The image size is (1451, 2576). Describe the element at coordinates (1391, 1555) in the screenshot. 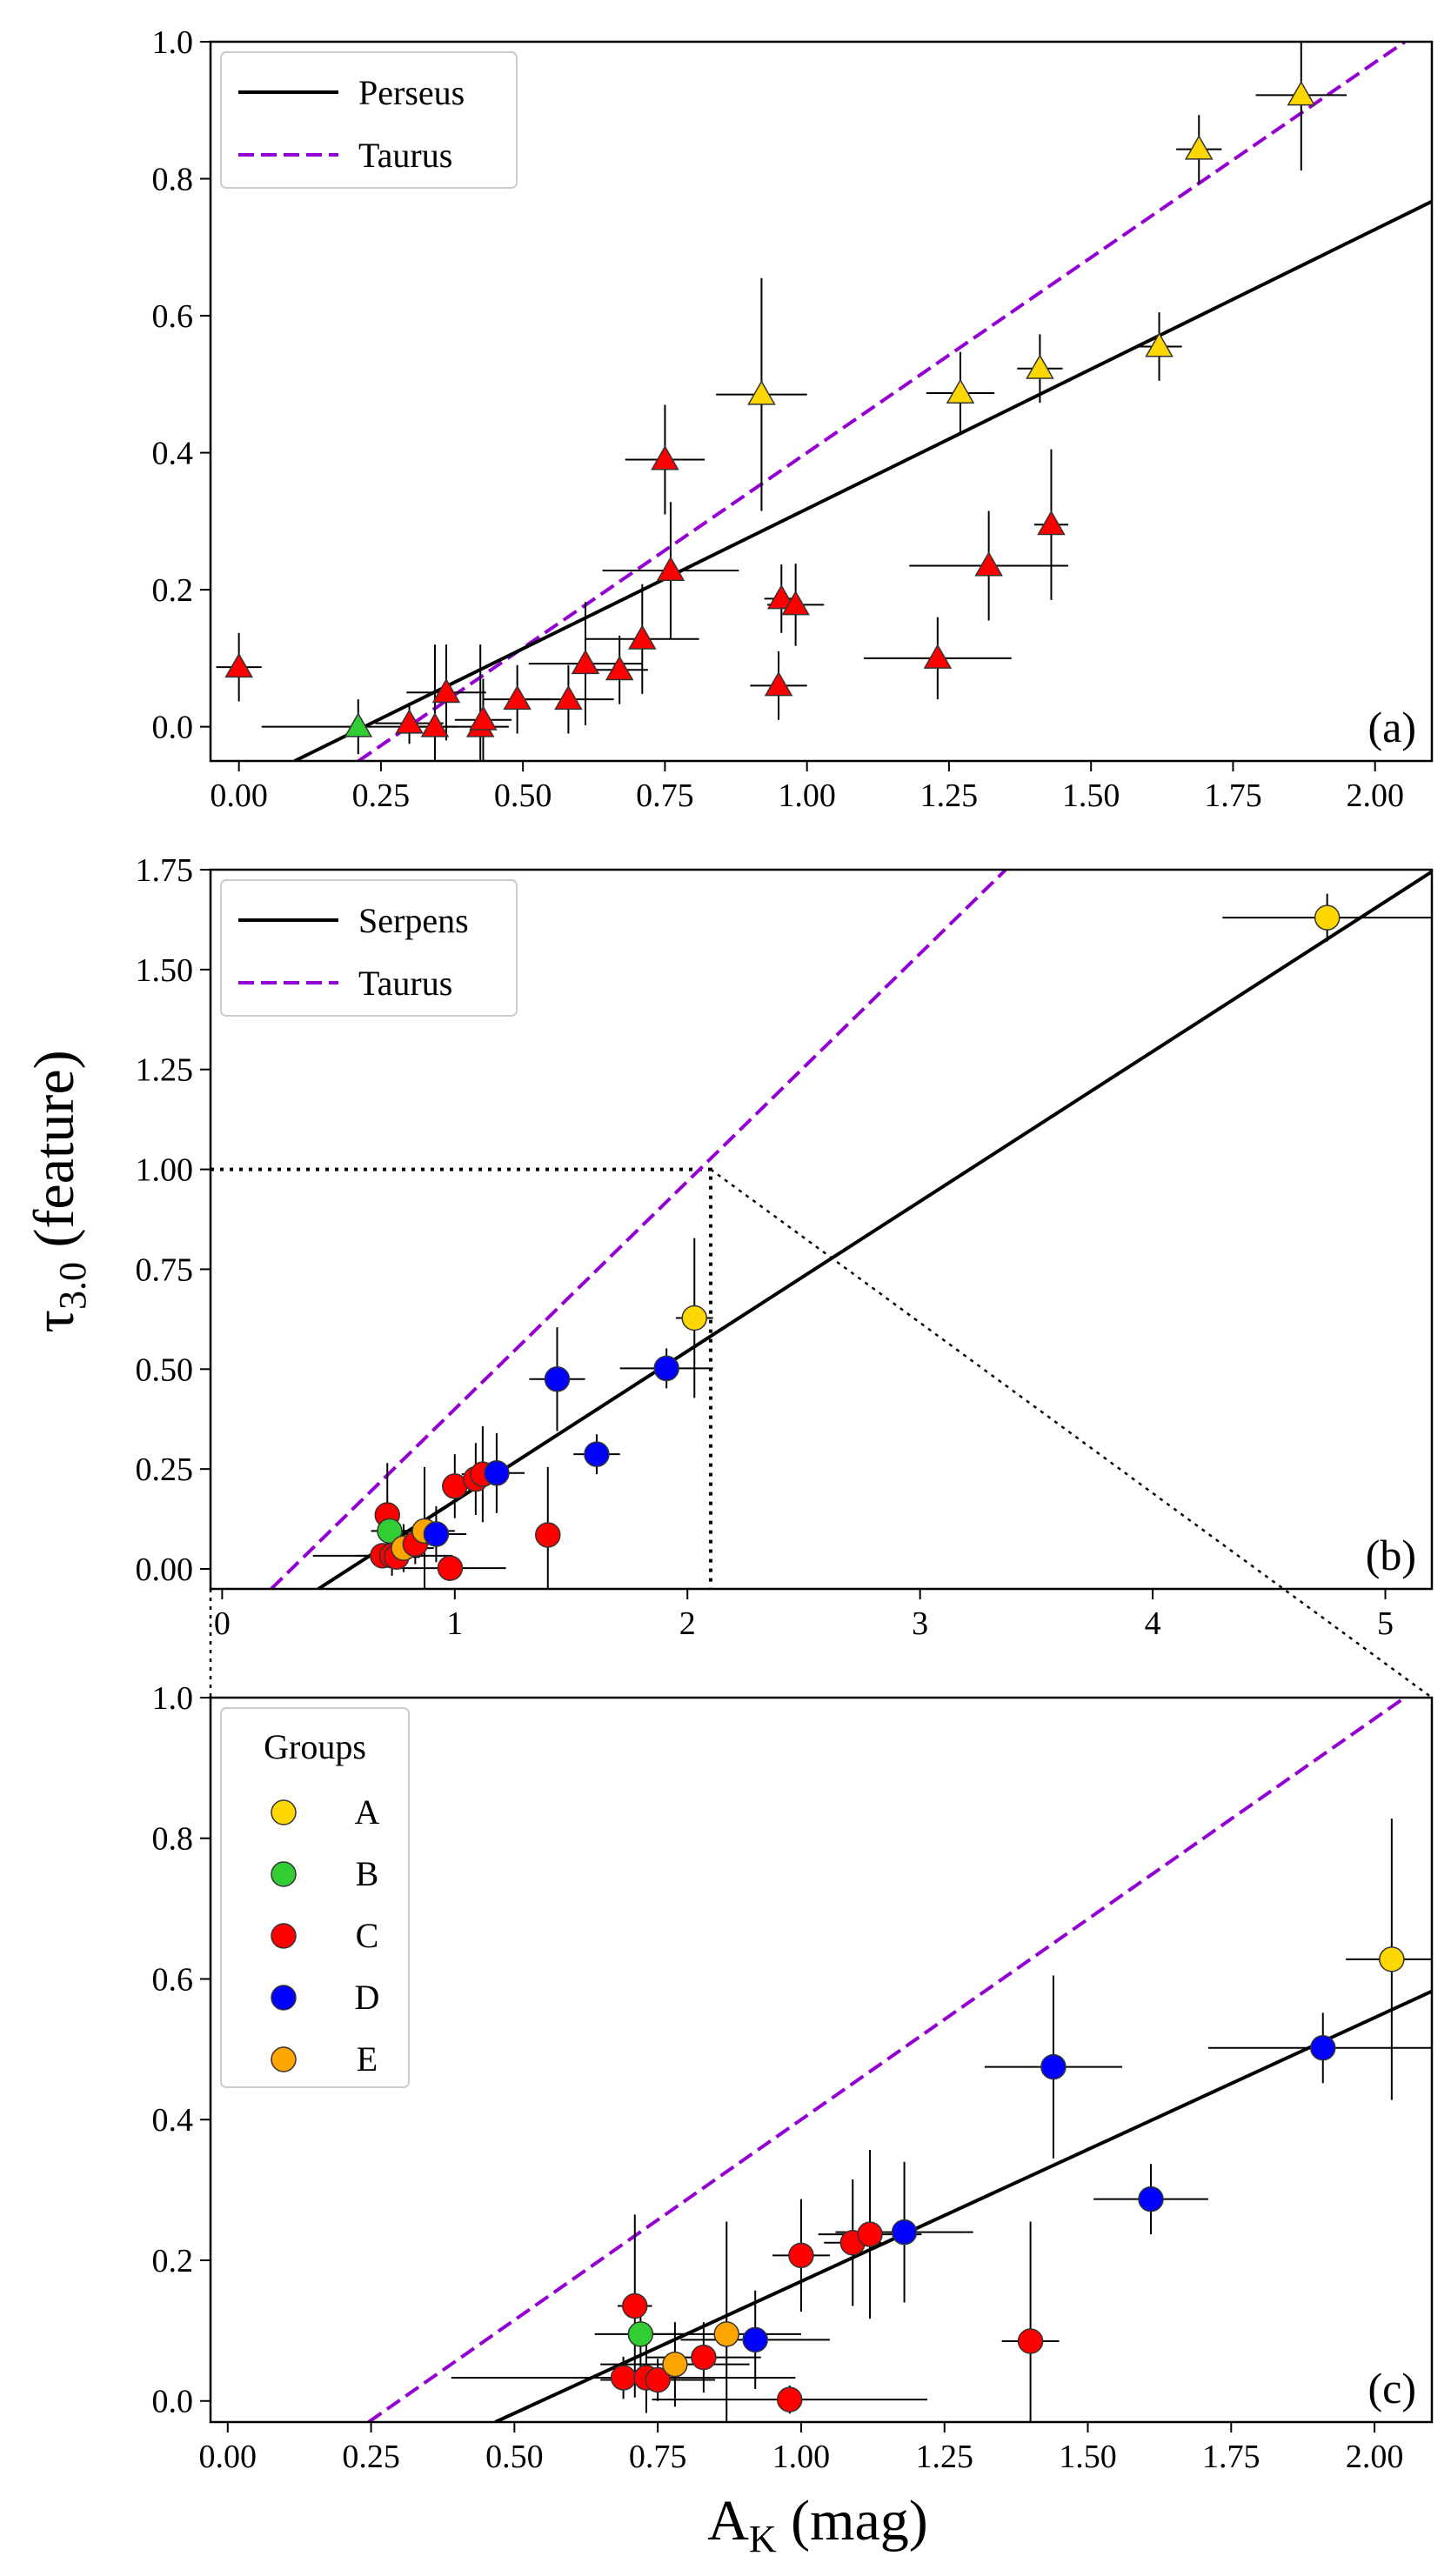

I see `panel-label: (b)` at that location.